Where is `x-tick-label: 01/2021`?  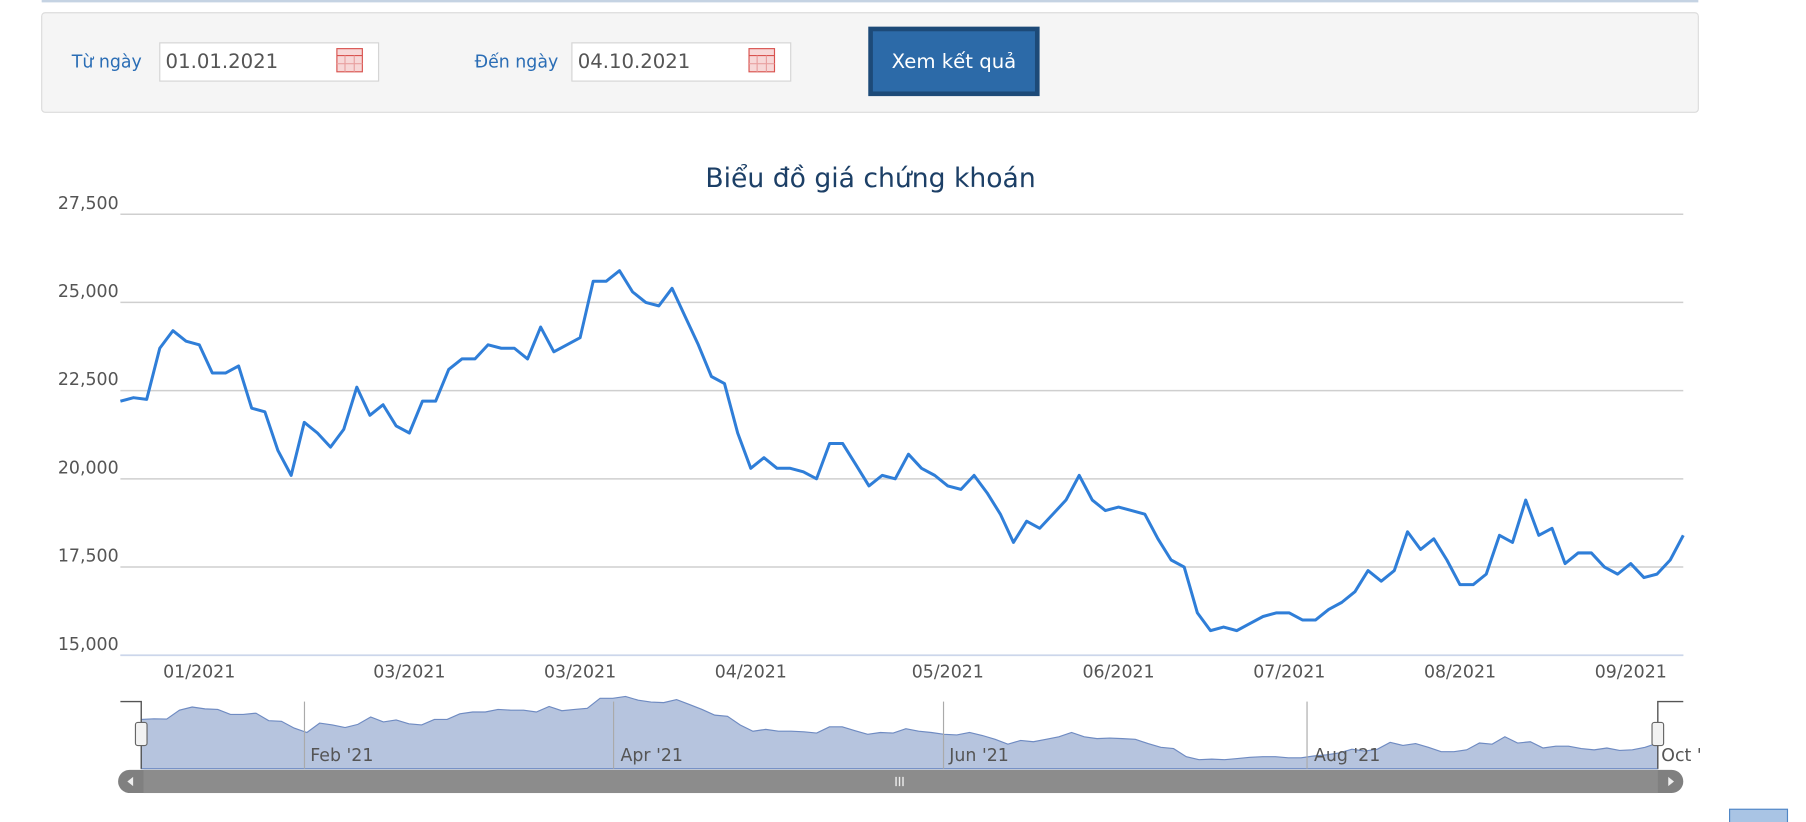
x-tick-label: 01/2021 is located at coordinates (199, 673).